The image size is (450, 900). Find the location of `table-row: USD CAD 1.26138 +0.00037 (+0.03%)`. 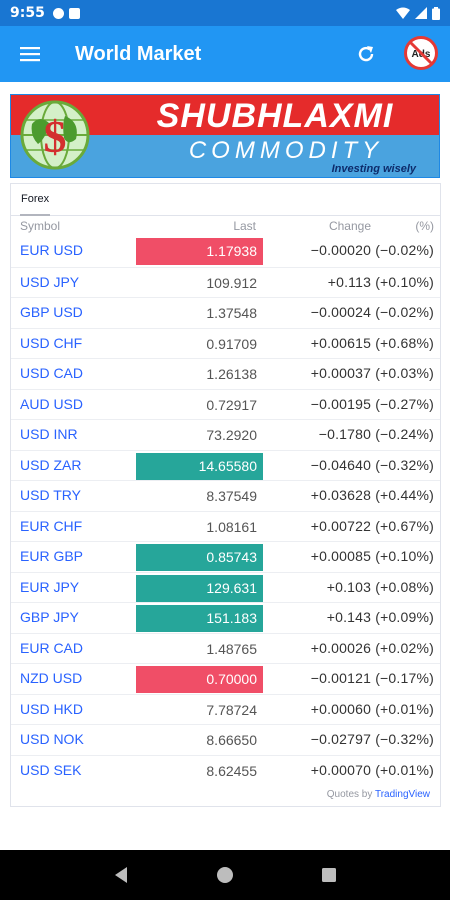

table-row: USD CAD 1.26138 +0.00037 (+0.03%) is located at coordinates (225, 373).